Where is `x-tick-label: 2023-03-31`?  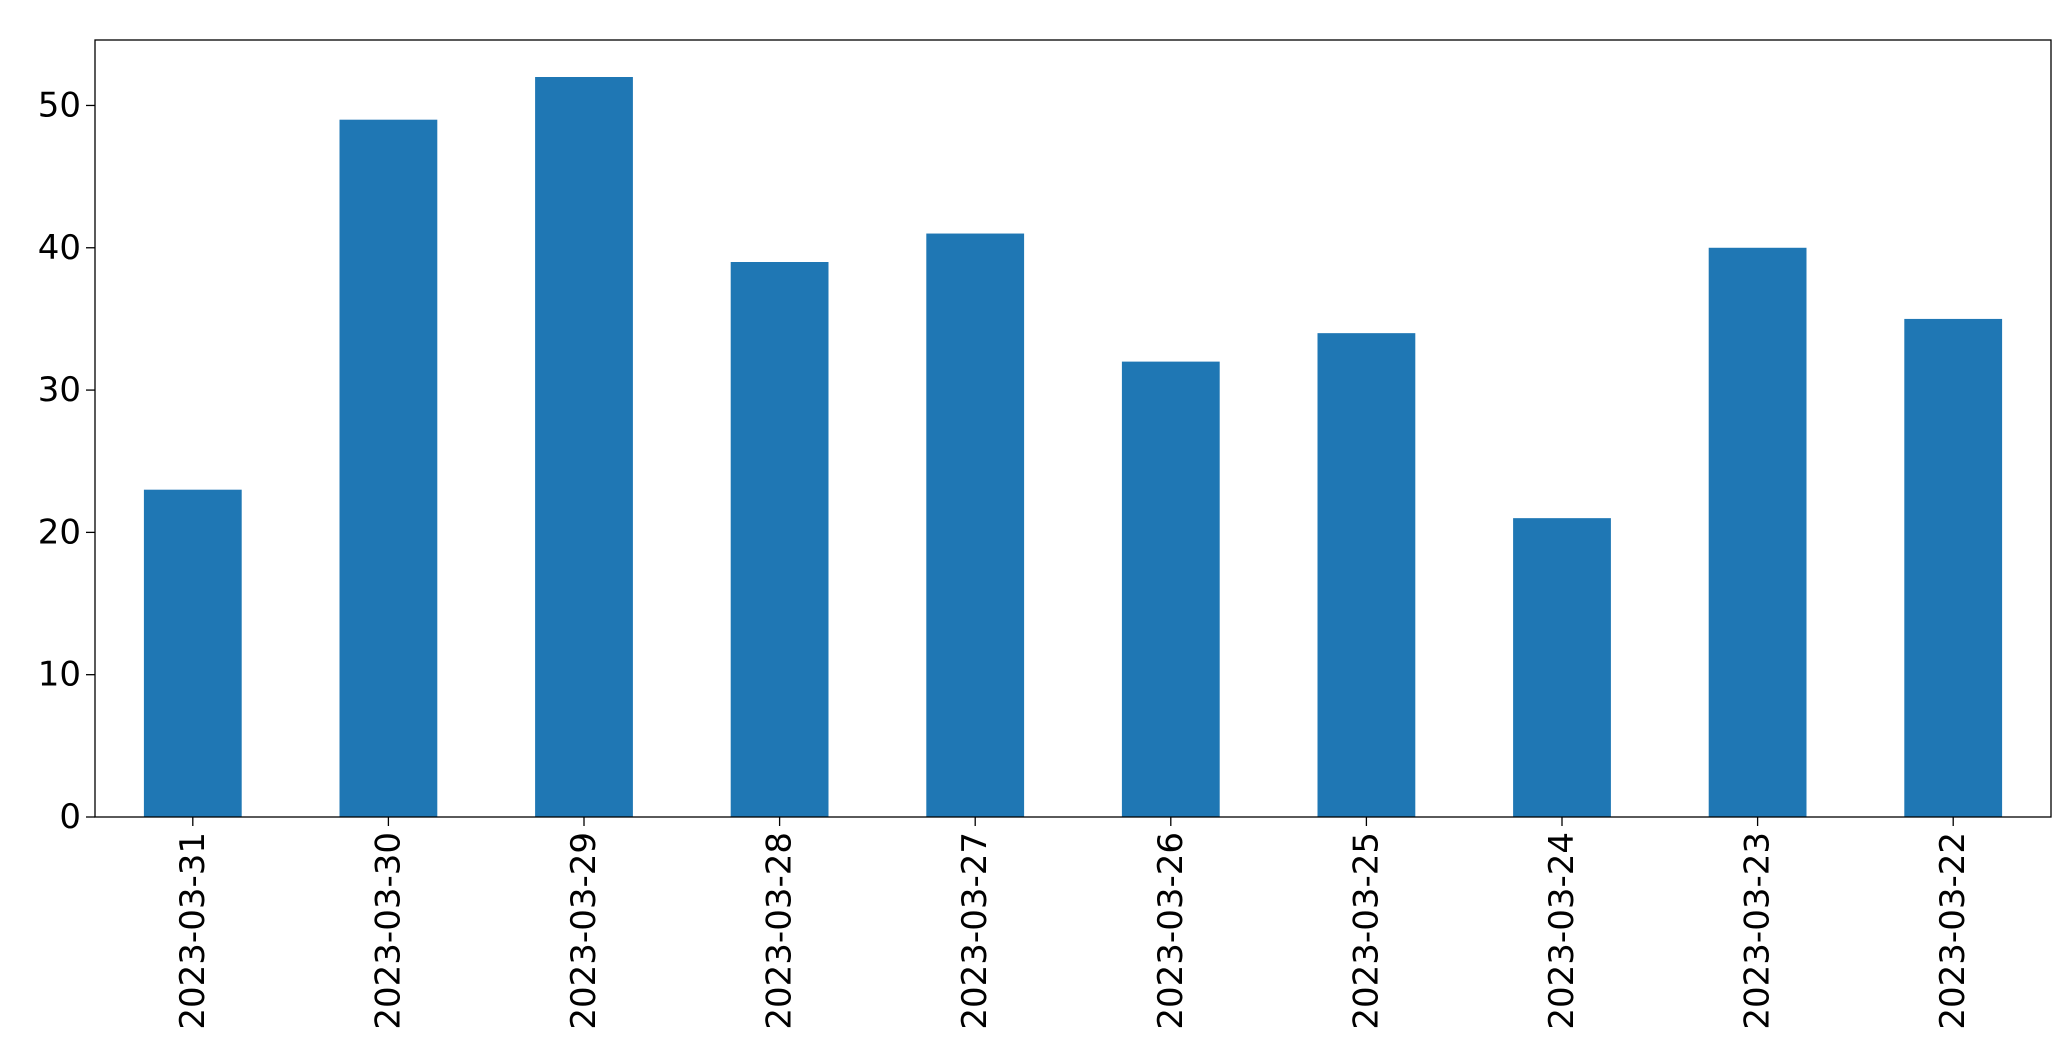
x-tick-label: 2023-03-31 is located at coordinates (193, 931).